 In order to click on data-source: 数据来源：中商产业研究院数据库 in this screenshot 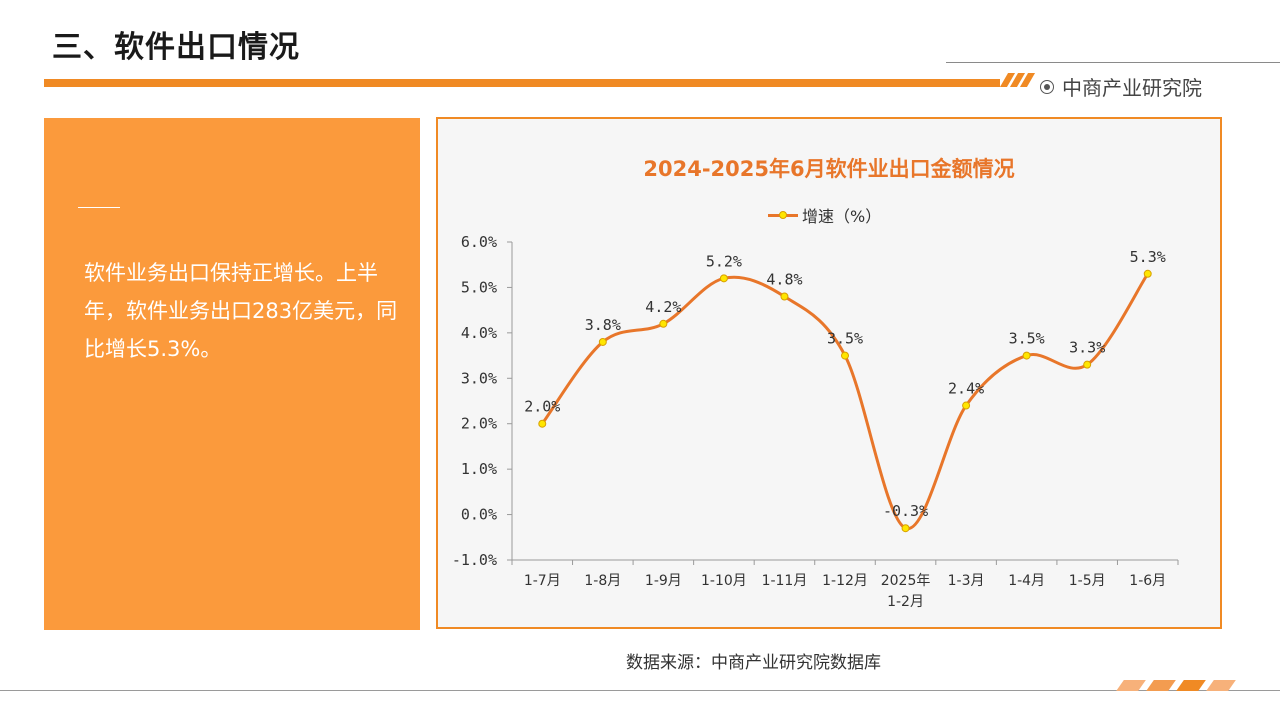, I will do `click(753, 663)`.